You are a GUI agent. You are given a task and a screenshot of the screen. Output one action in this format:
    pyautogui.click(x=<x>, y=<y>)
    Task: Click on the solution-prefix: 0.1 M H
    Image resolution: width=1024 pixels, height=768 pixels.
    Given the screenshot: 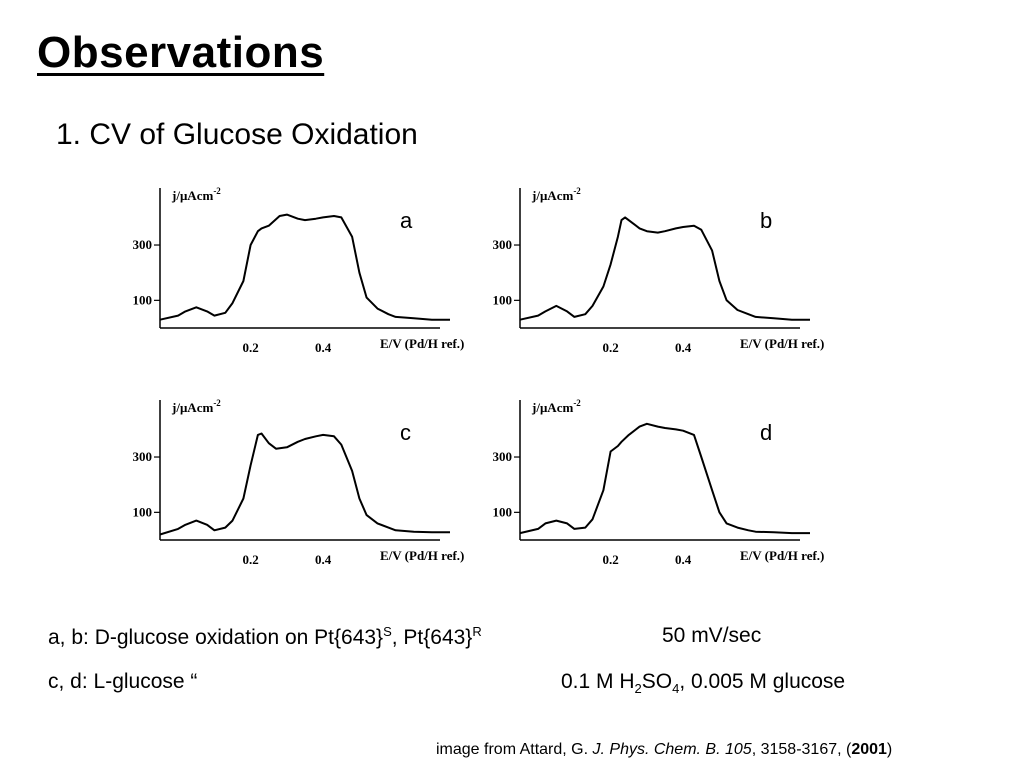 What is the action you would take?
    pyautogui.click(x=598, y=681)
    